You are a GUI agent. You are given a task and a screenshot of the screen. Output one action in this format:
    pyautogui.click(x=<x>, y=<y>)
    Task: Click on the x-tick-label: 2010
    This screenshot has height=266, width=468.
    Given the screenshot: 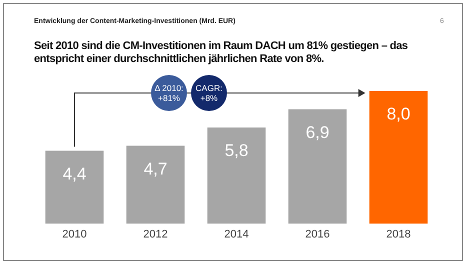 What is the action you would take?
    pyautogui.click(x=74, y=234)
    